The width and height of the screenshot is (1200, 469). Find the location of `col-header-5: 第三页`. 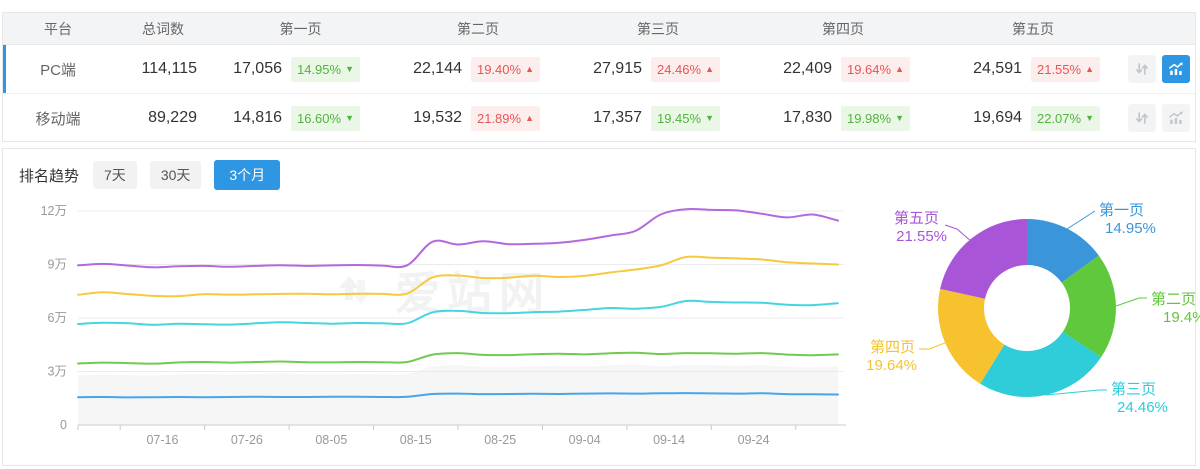

col-header-5: 第三页 is located at coordinates (658, 28).